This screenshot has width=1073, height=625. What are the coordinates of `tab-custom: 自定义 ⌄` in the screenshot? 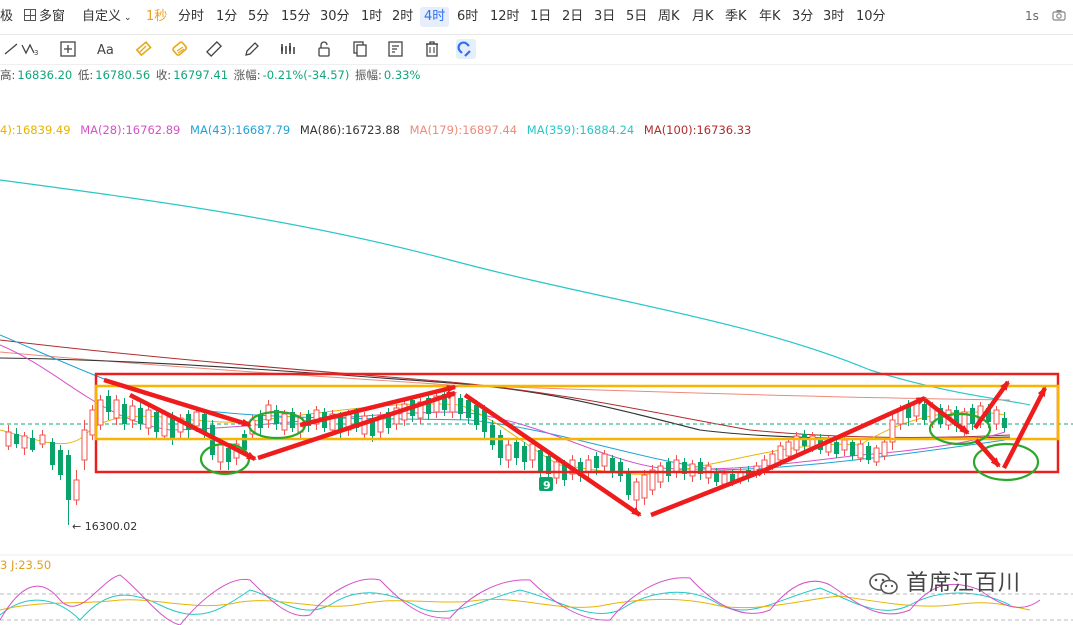 It's located at (107, 17).